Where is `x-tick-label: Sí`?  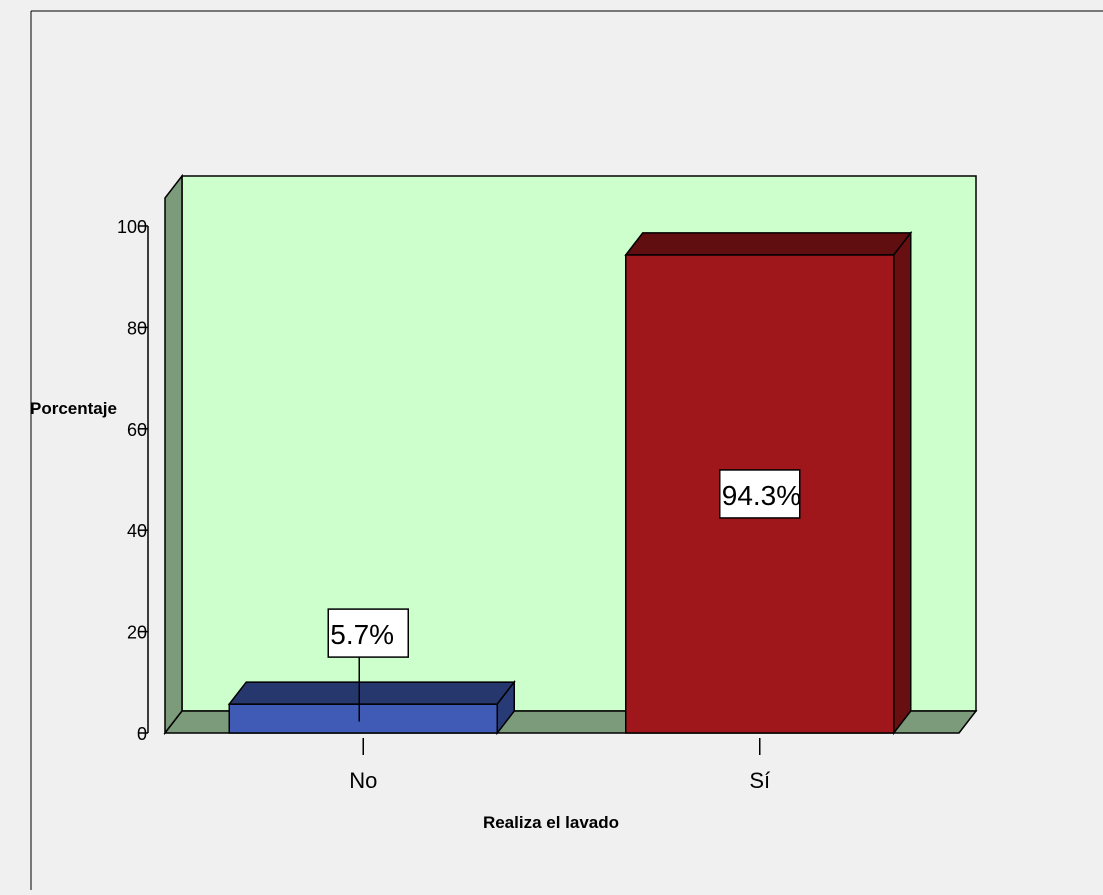 x-tick-label: Sí is located at coordinates (759, 780).